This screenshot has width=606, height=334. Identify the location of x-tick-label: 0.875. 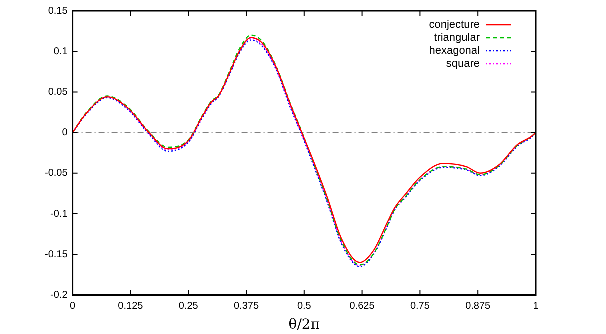
(479, 306).